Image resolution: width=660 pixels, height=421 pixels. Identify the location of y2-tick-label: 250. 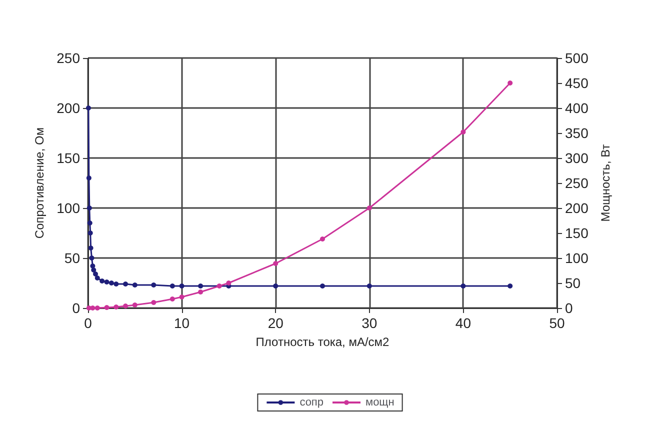
(577, 183).